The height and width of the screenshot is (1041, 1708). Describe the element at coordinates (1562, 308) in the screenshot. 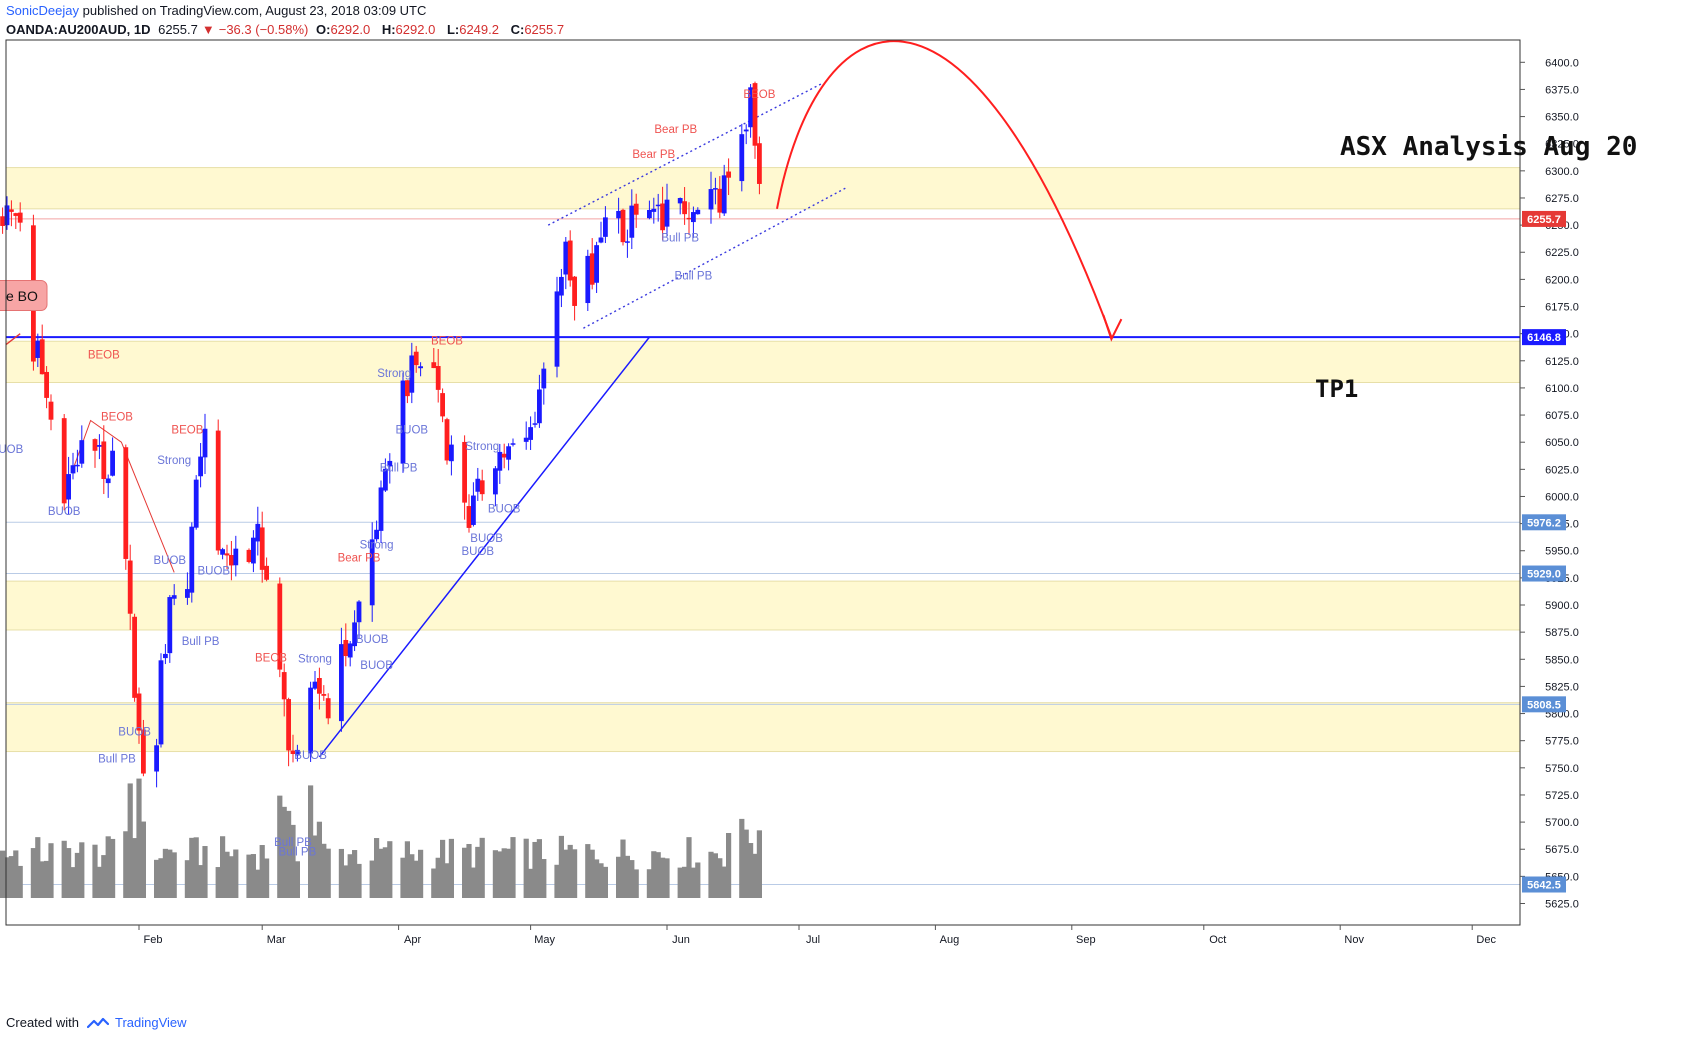

I see `y-tick-label: 6175.0` at that location.